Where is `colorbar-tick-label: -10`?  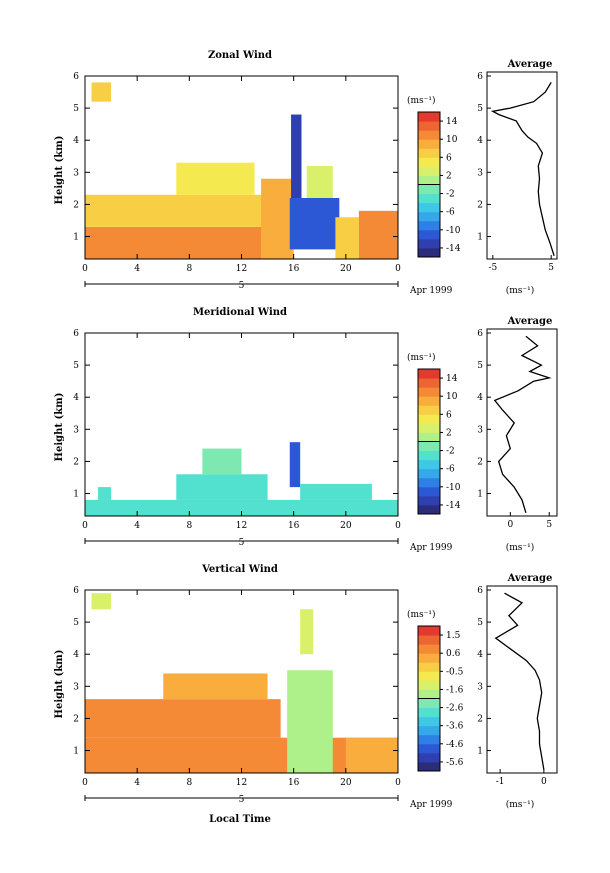
colorbar-tick-label: -10 is located at coordinates (453, 231).